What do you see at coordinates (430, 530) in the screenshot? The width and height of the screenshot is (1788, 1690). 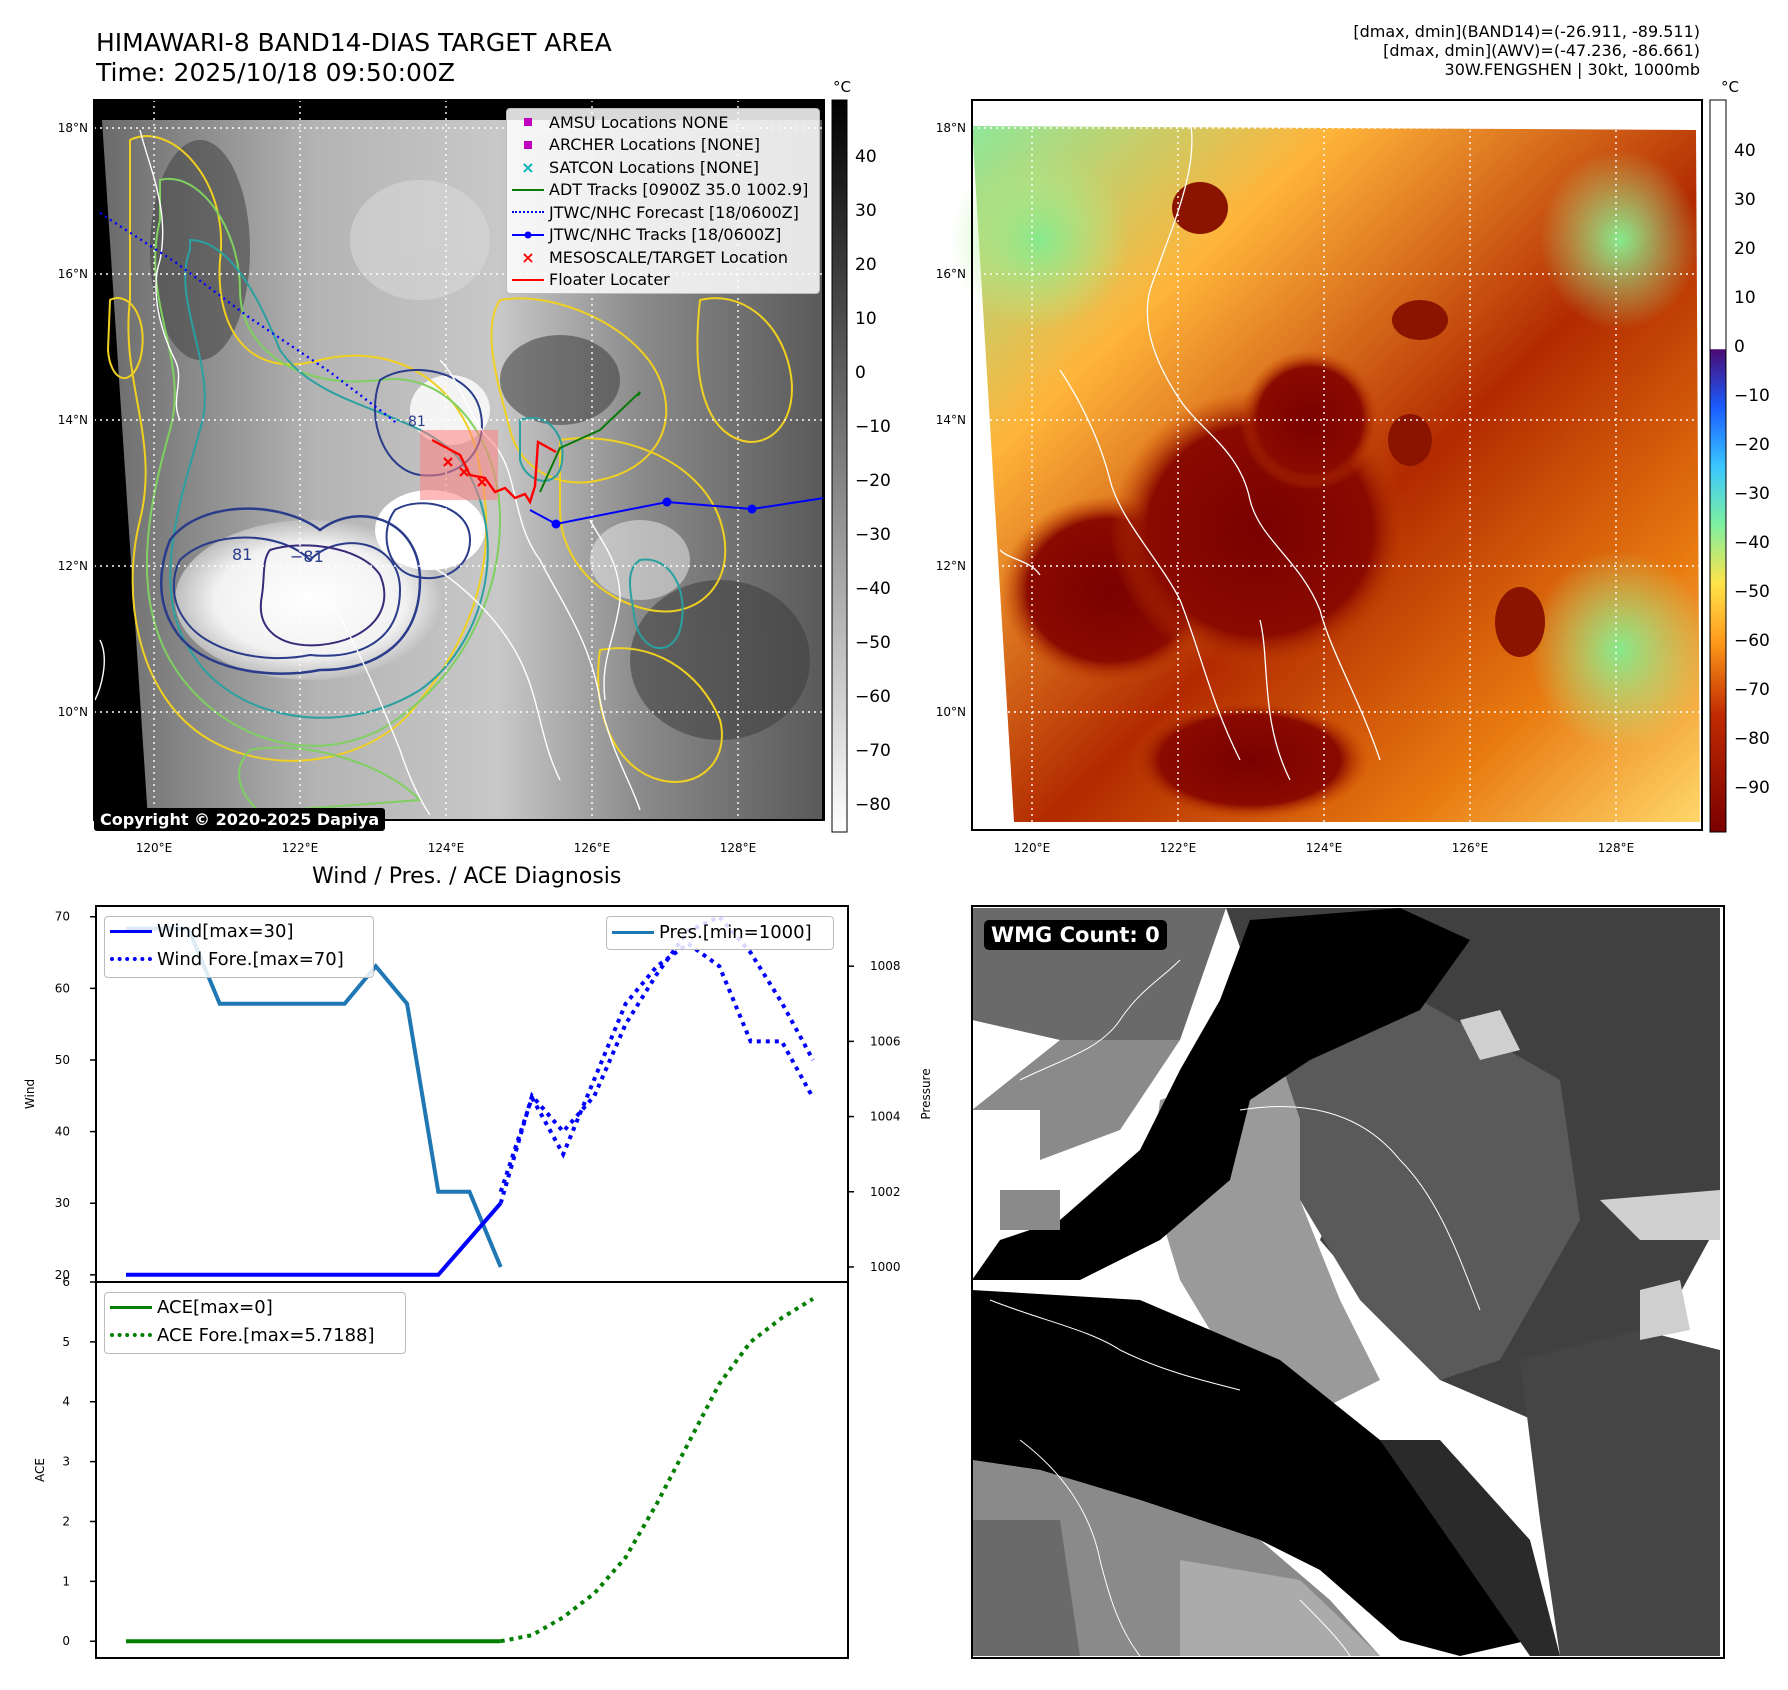 I see `left-cold-core-east` at bounding box center [430, 530].